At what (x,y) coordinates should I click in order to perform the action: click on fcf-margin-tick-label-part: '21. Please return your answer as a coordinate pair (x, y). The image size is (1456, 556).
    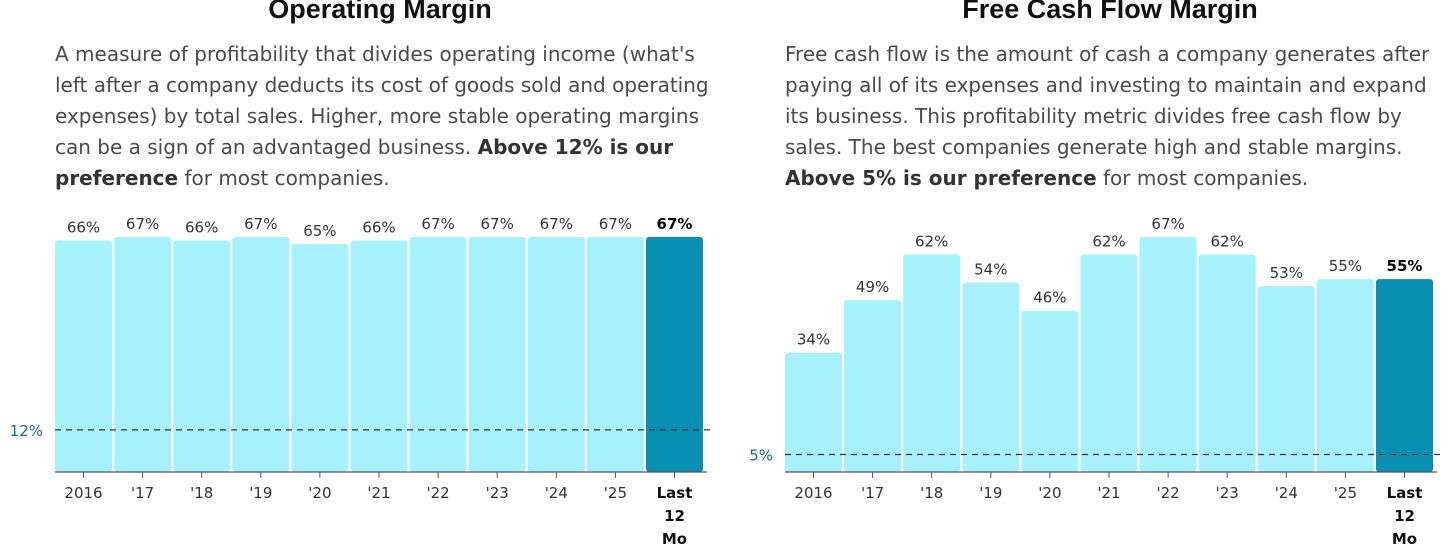
    Looking at the image, I should click on (1108, 493).